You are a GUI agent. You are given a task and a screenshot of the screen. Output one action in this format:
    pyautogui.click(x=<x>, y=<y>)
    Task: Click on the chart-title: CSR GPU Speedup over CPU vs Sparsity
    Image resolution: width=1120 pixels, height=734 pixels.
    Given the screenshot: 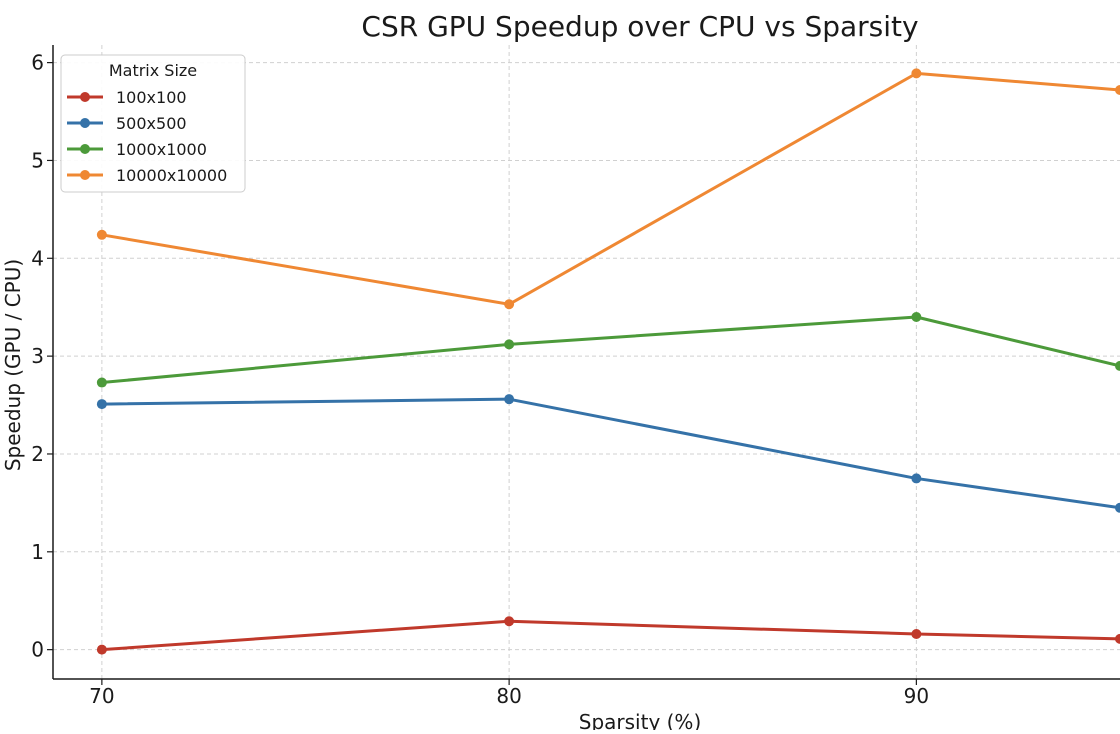 What is the action you would take?
    pyautogui.click(x=639, y=26)
    